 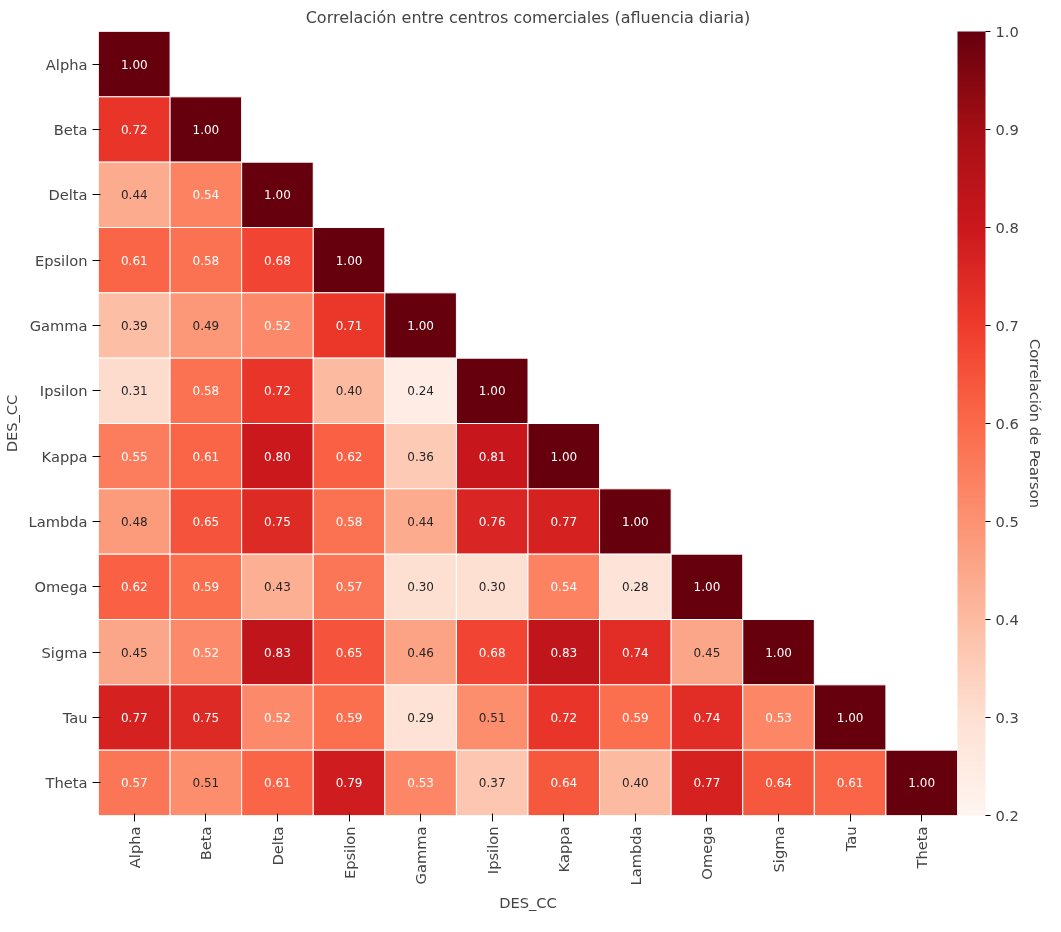 I want to click on color-bar-label: 0.7, so click(x=1007, y=325).